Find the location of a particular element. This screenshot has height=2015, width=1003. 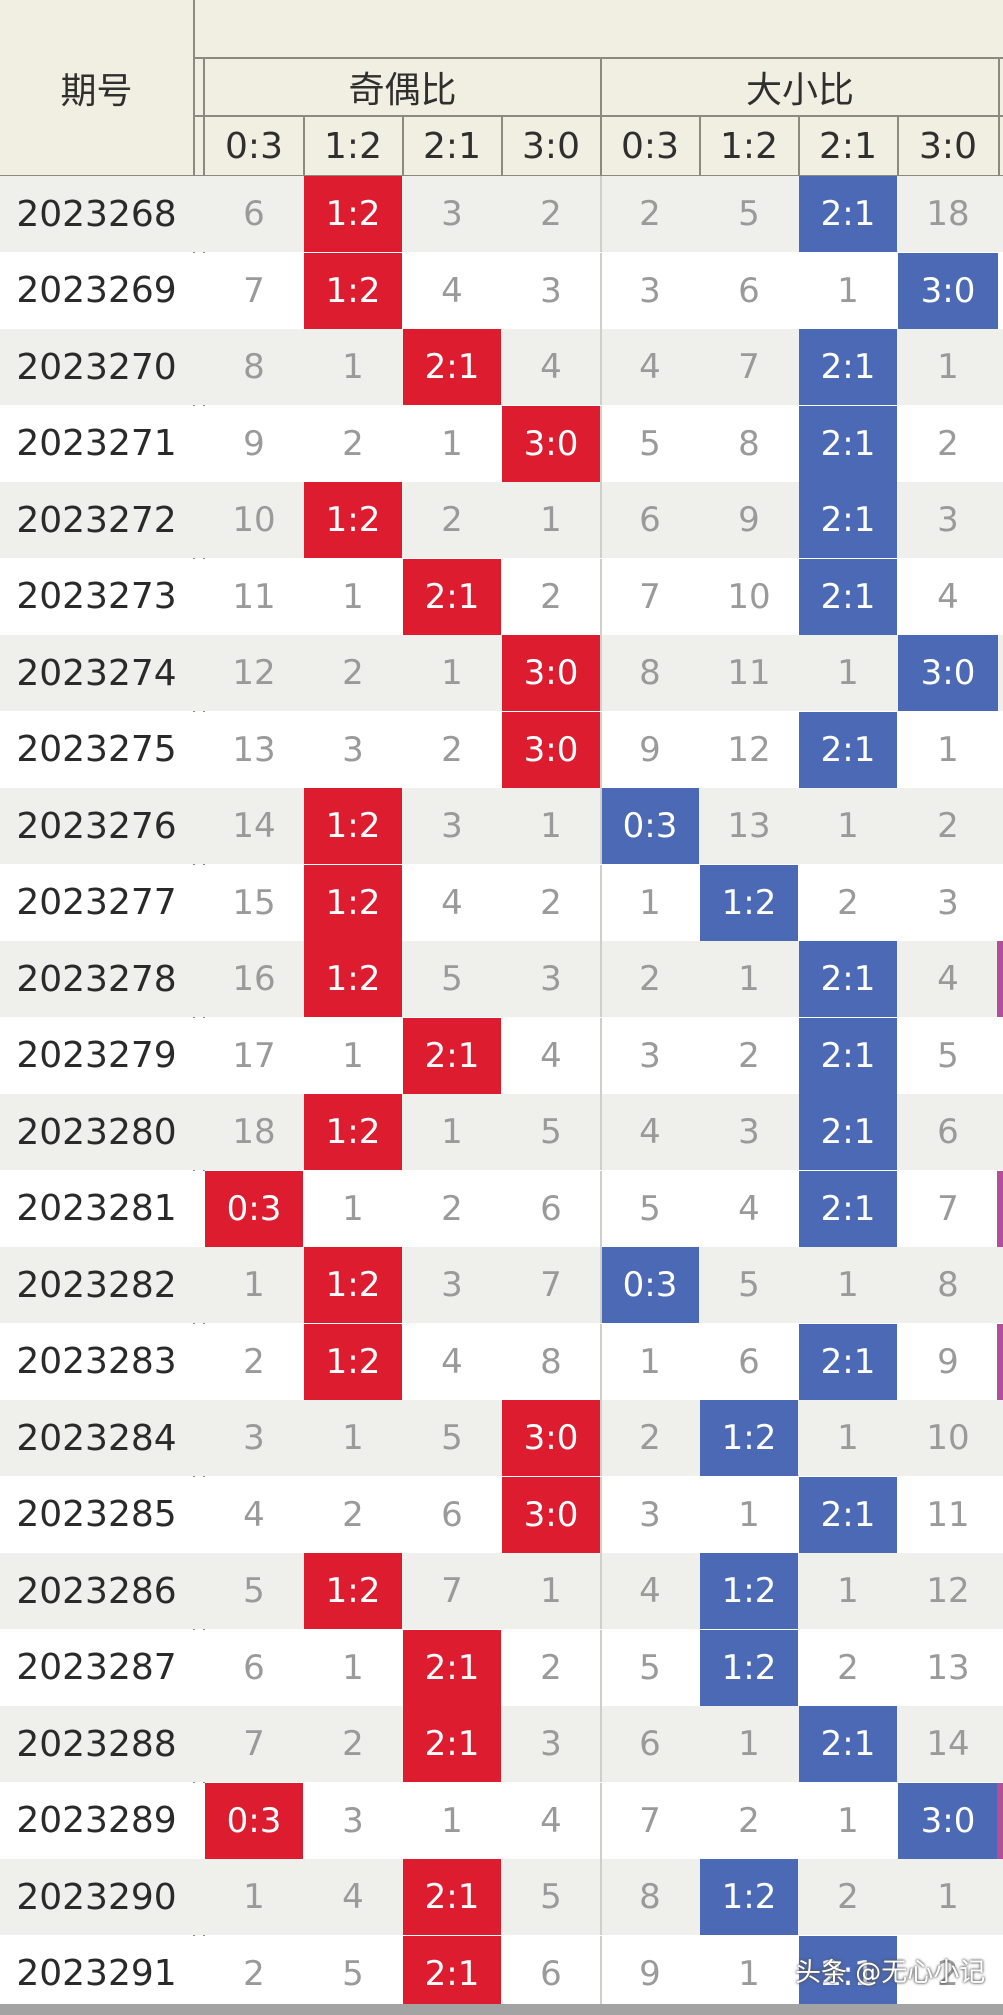

odd-even-group-header: 奇偶比 is located at coordinates (402, 90).